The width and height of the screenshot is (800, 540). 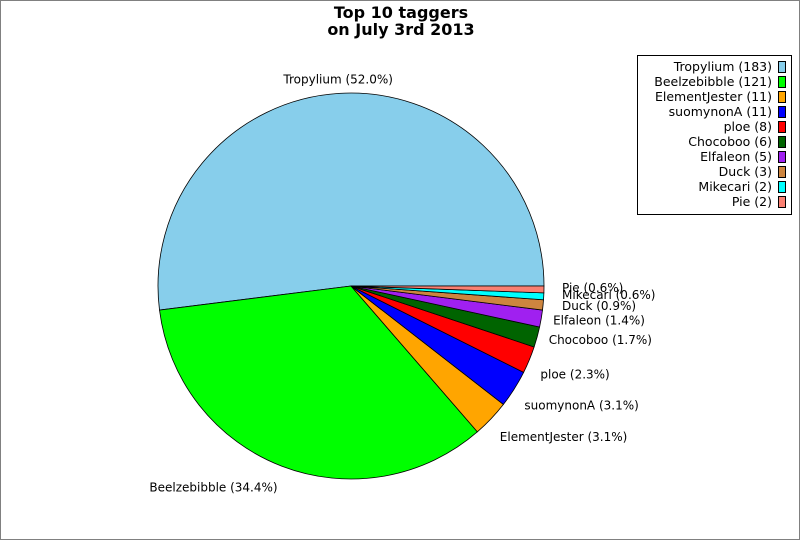 I want to click on legend-label: ElementJester (11), so click(x=713, y=96).